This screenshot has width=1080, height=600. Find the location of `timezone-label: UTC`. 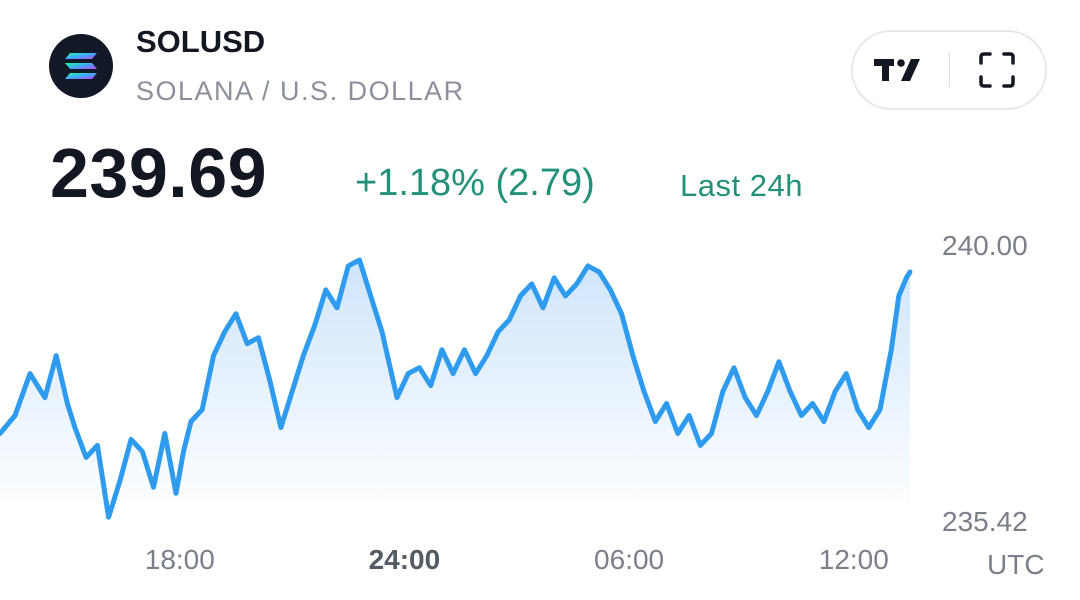

timezone-label: UTC is located at coordinates (1016, 564).